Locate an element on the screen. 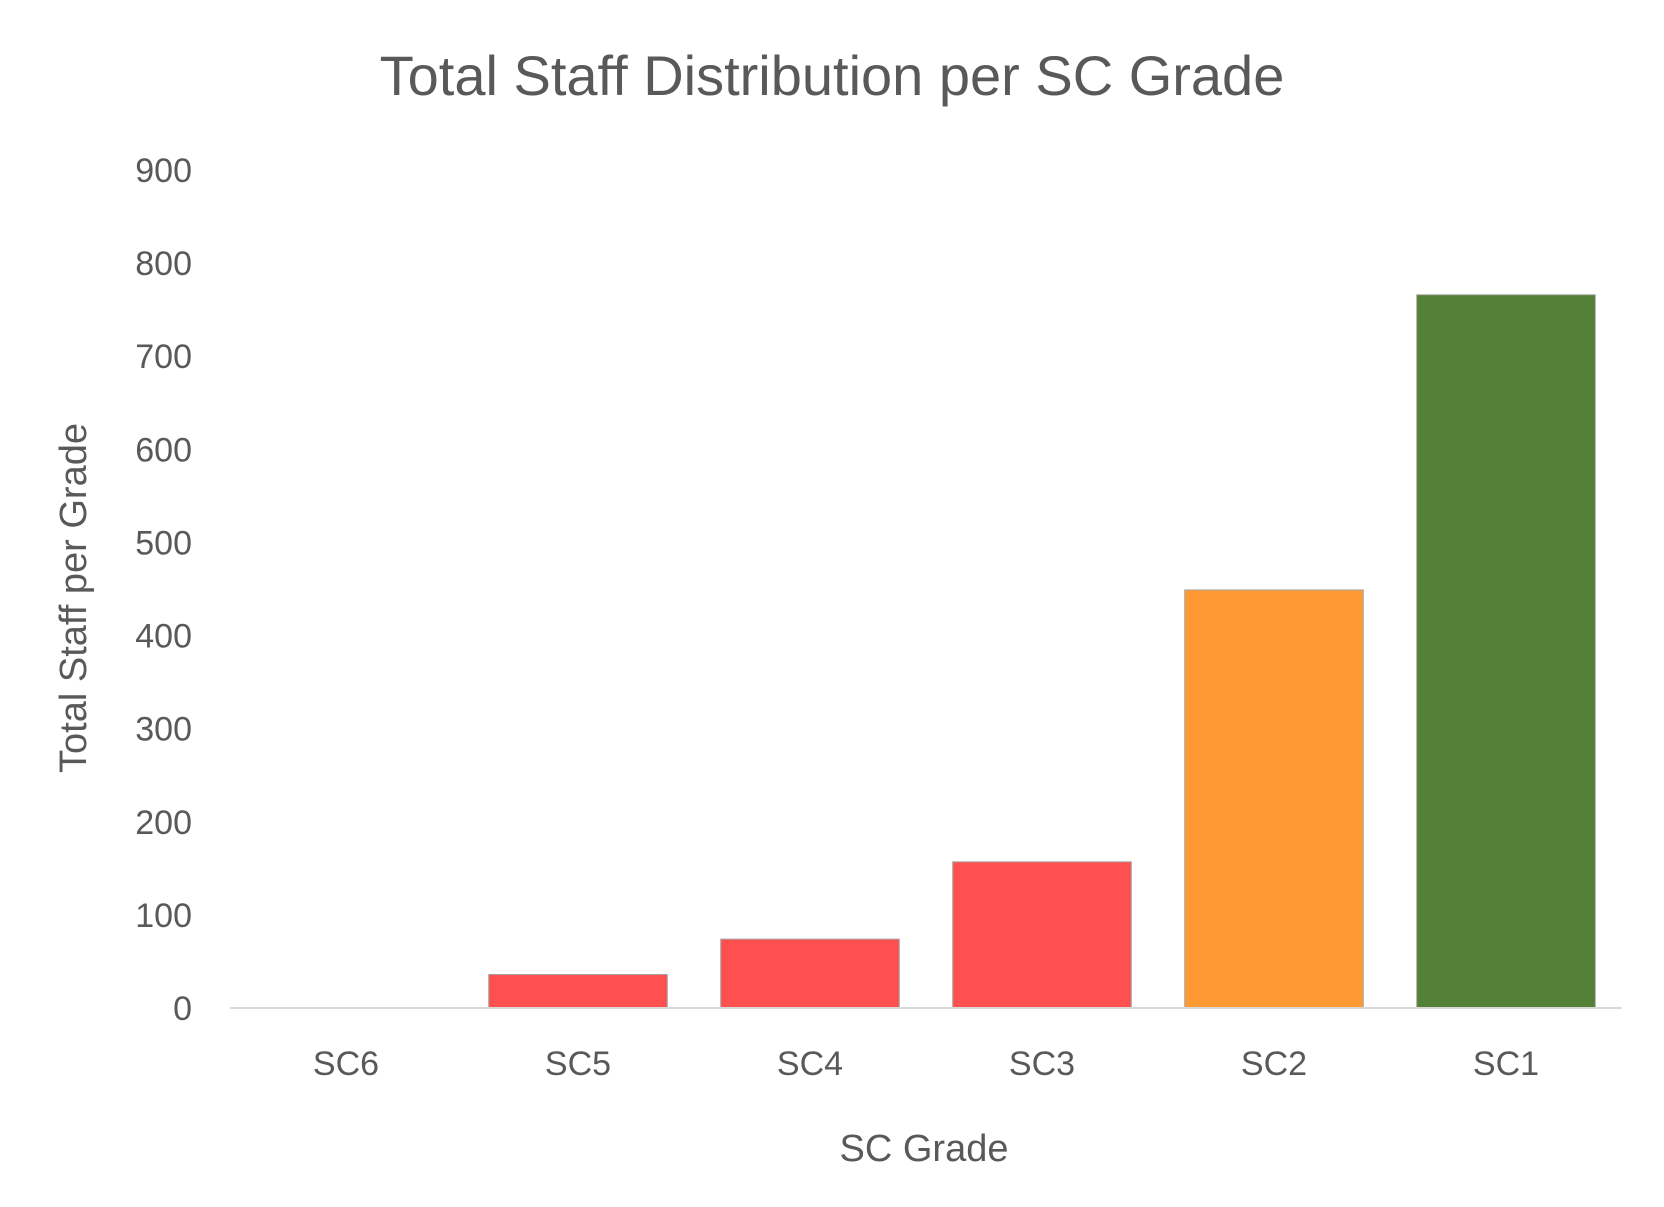 The image size is (1664, 1207). y-tick-label: 400 is located at coordinates (163, 637).